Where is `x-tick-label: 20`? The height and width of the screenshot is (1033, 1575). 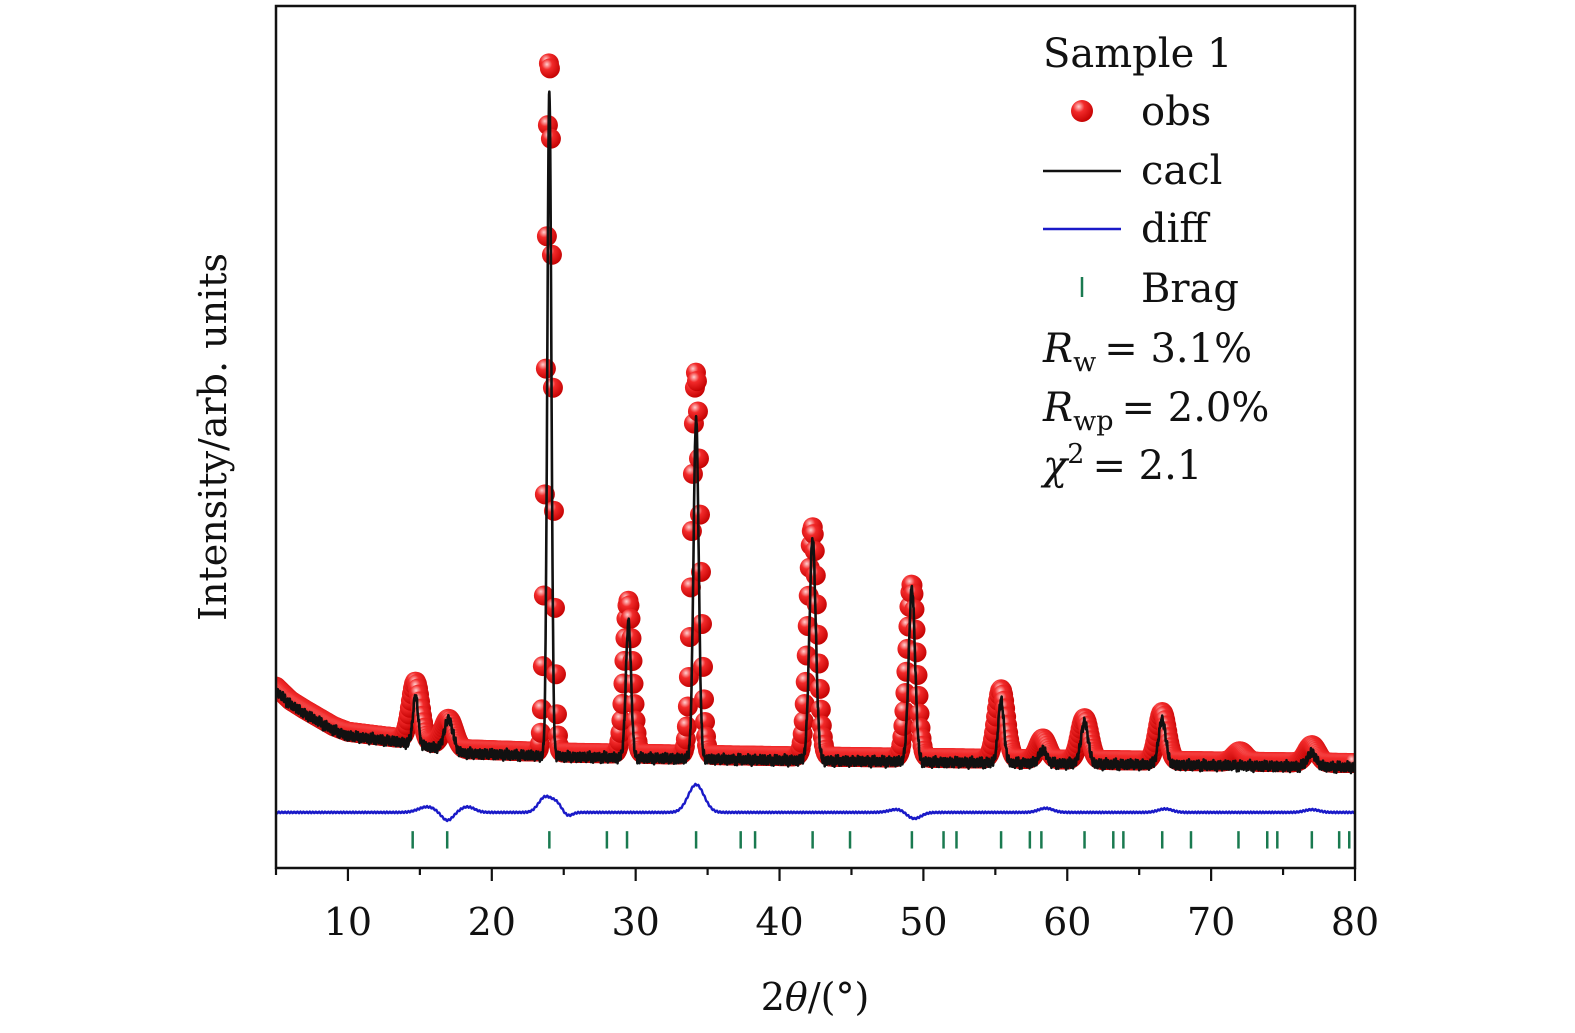 x-tick-label: 20 is located at coordinates (492, 922).